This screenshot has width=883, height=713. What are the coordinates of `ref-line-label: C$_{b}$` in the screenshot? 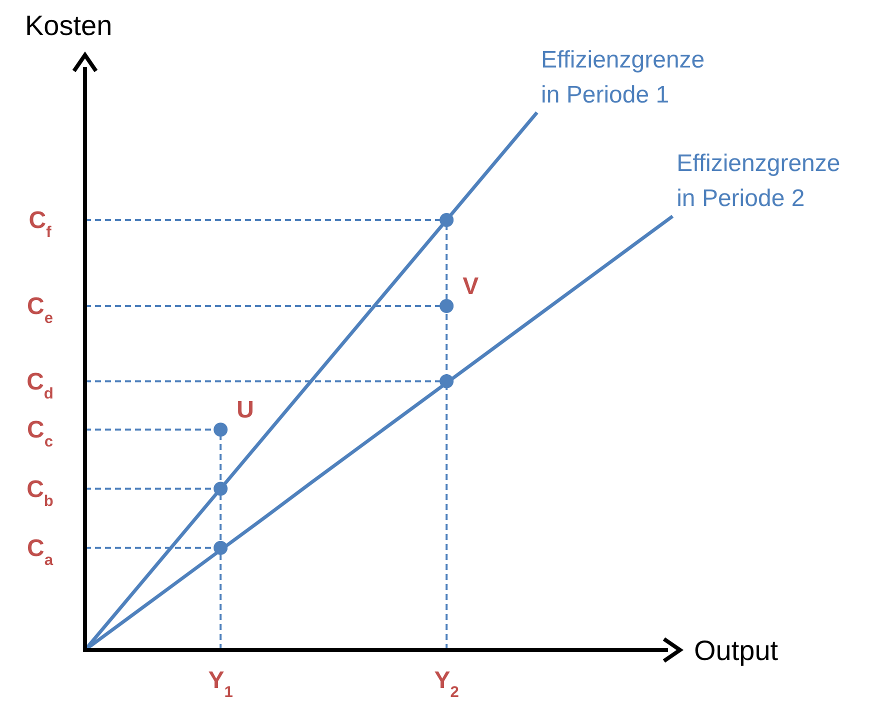 It's located at (40, 493).